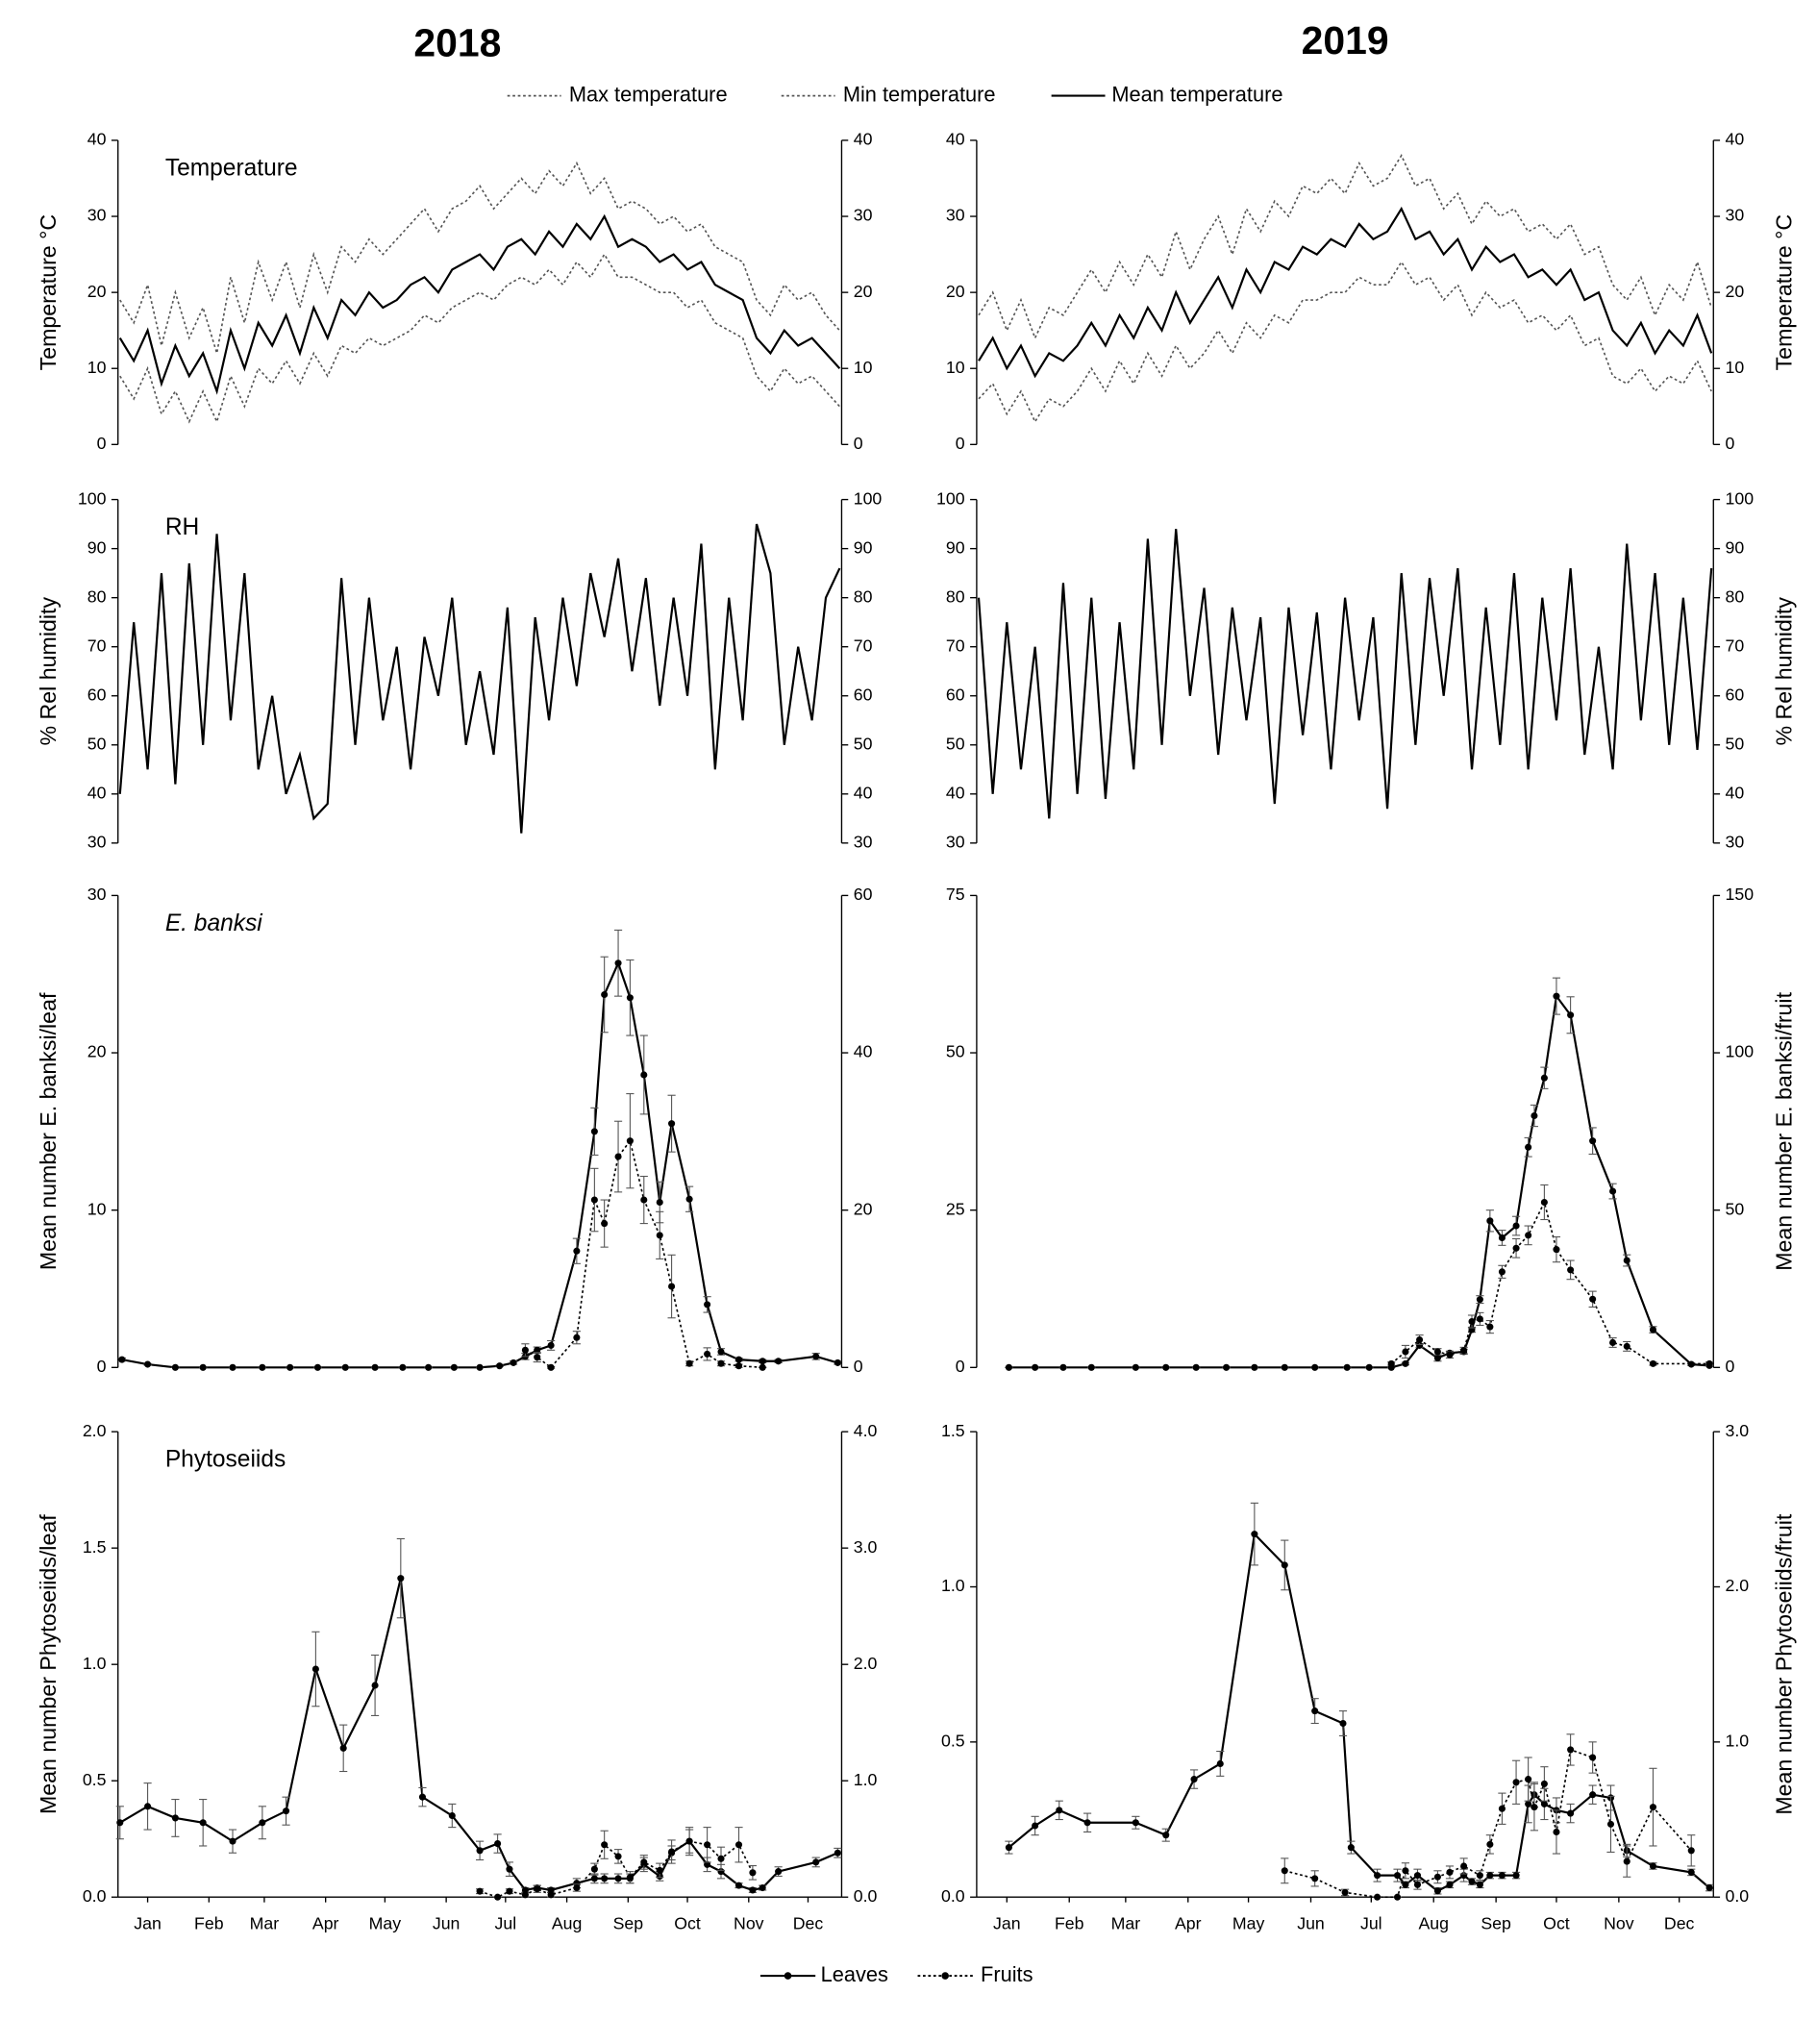 The image size is (1817, 2044). I want to click on y2-tick-label: 100, so click(1740, 1051).